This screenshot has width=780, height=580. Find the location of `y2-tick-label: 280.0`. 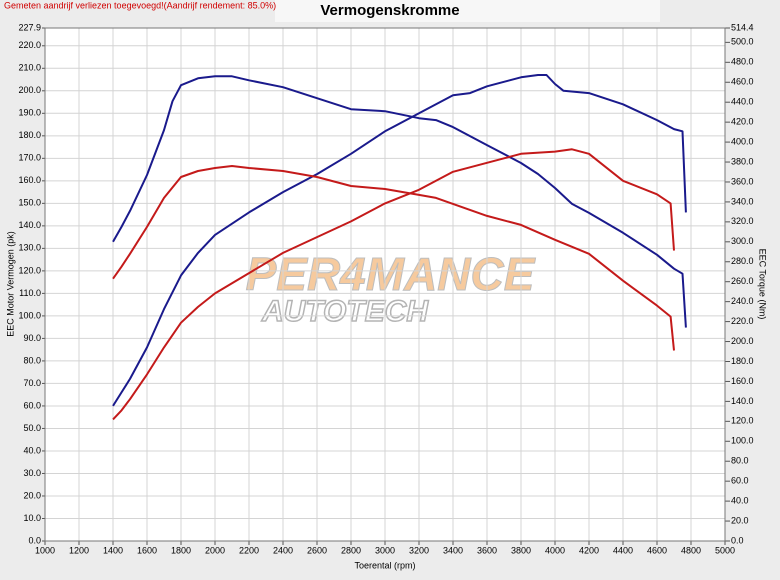

y2-tick-label: 280.0 is located at coordinates (742, 261).